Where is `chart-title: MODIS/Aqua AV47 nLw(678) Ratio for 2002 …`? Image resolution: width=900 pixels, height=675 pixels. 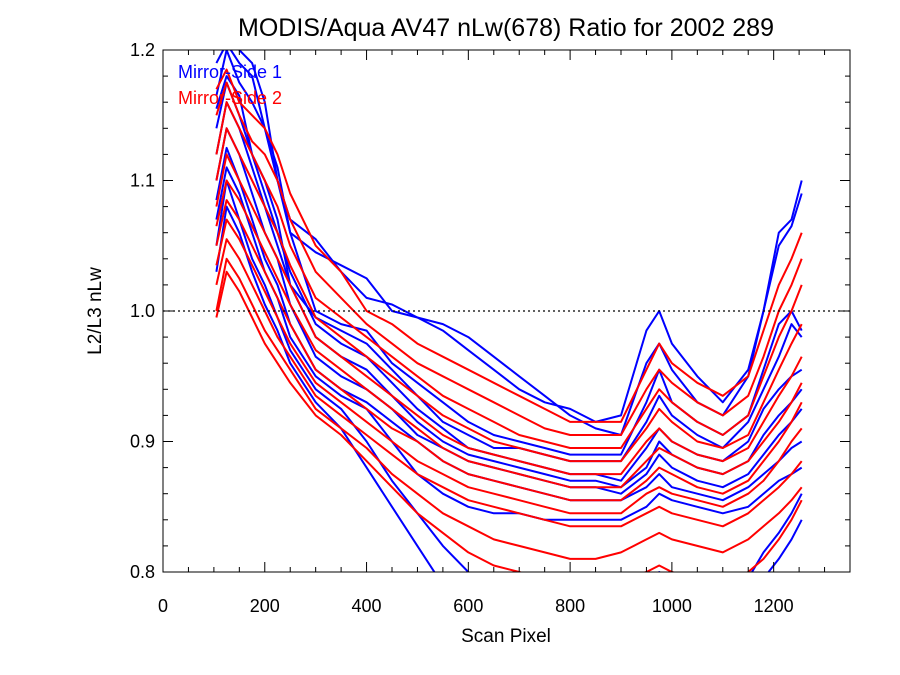 chart-title: MODIS/Aqua AV47 nLw(678) Ratio for 2002 … is located at coordinates (506, 28).